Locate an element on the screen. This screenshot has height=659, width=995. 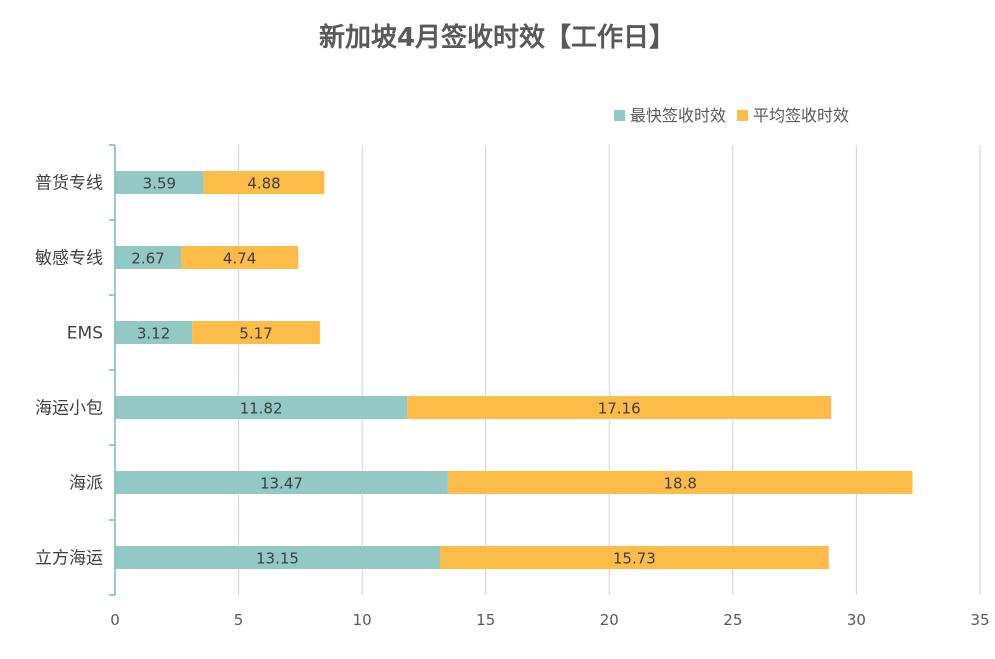
x-tick-label: 0 is located at coordinates (115, 620).